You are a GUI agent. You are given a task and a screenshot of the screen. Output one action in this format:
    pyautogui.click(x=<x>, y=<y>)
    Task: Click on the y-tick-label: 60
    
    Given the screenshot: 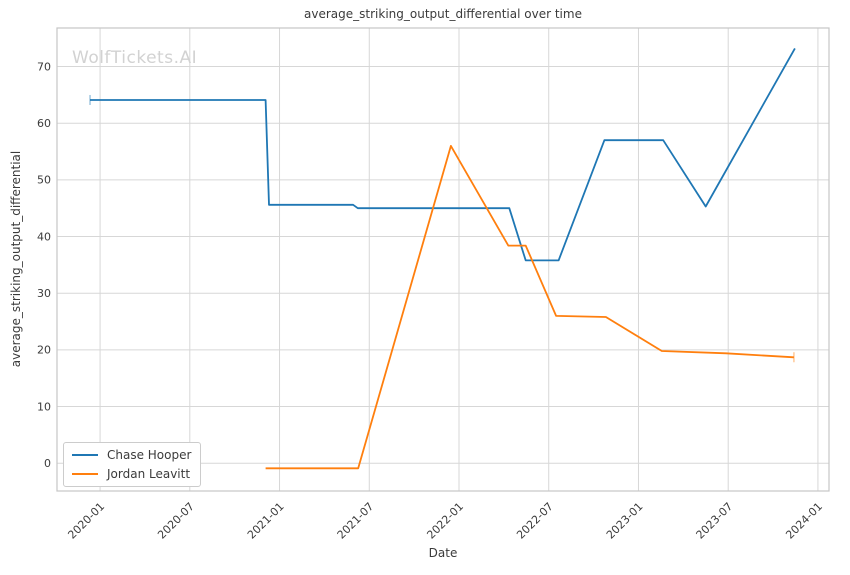 What is the action you would take?
    pyautogui.click(x=44, y=123)
    